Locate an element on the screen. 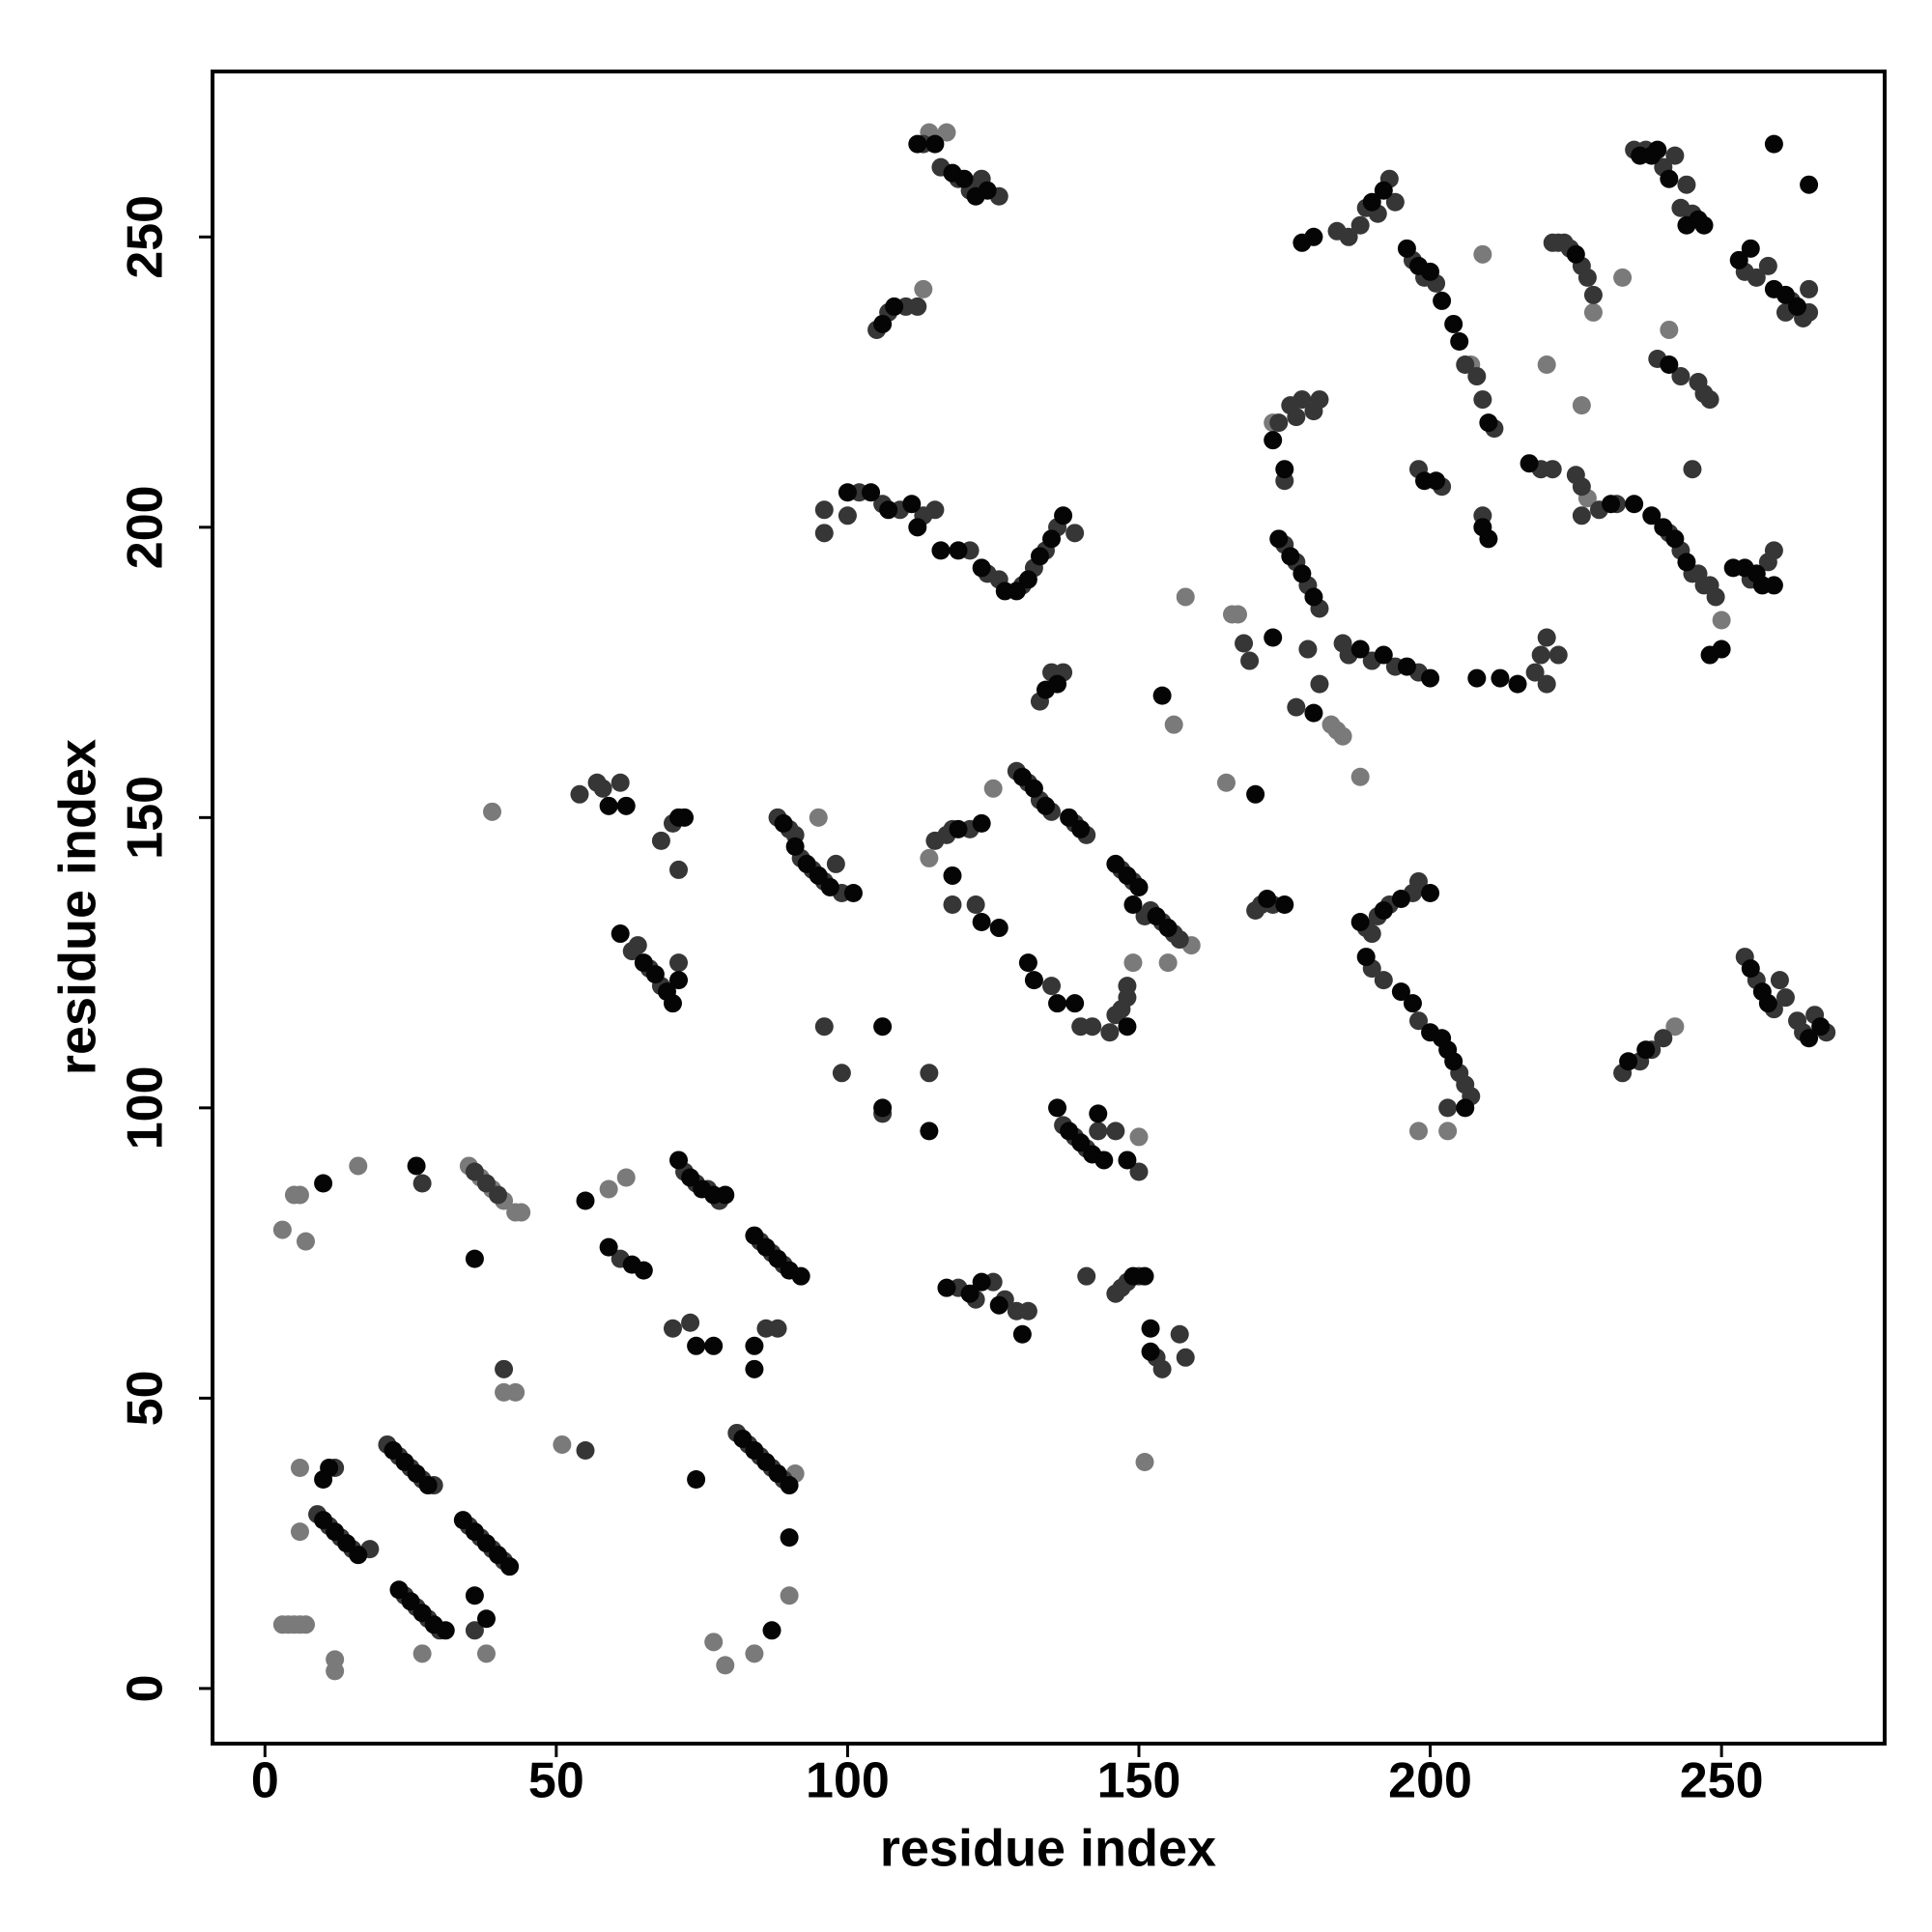  x-tick-label: 50 is located at coordinates (556, 1781).